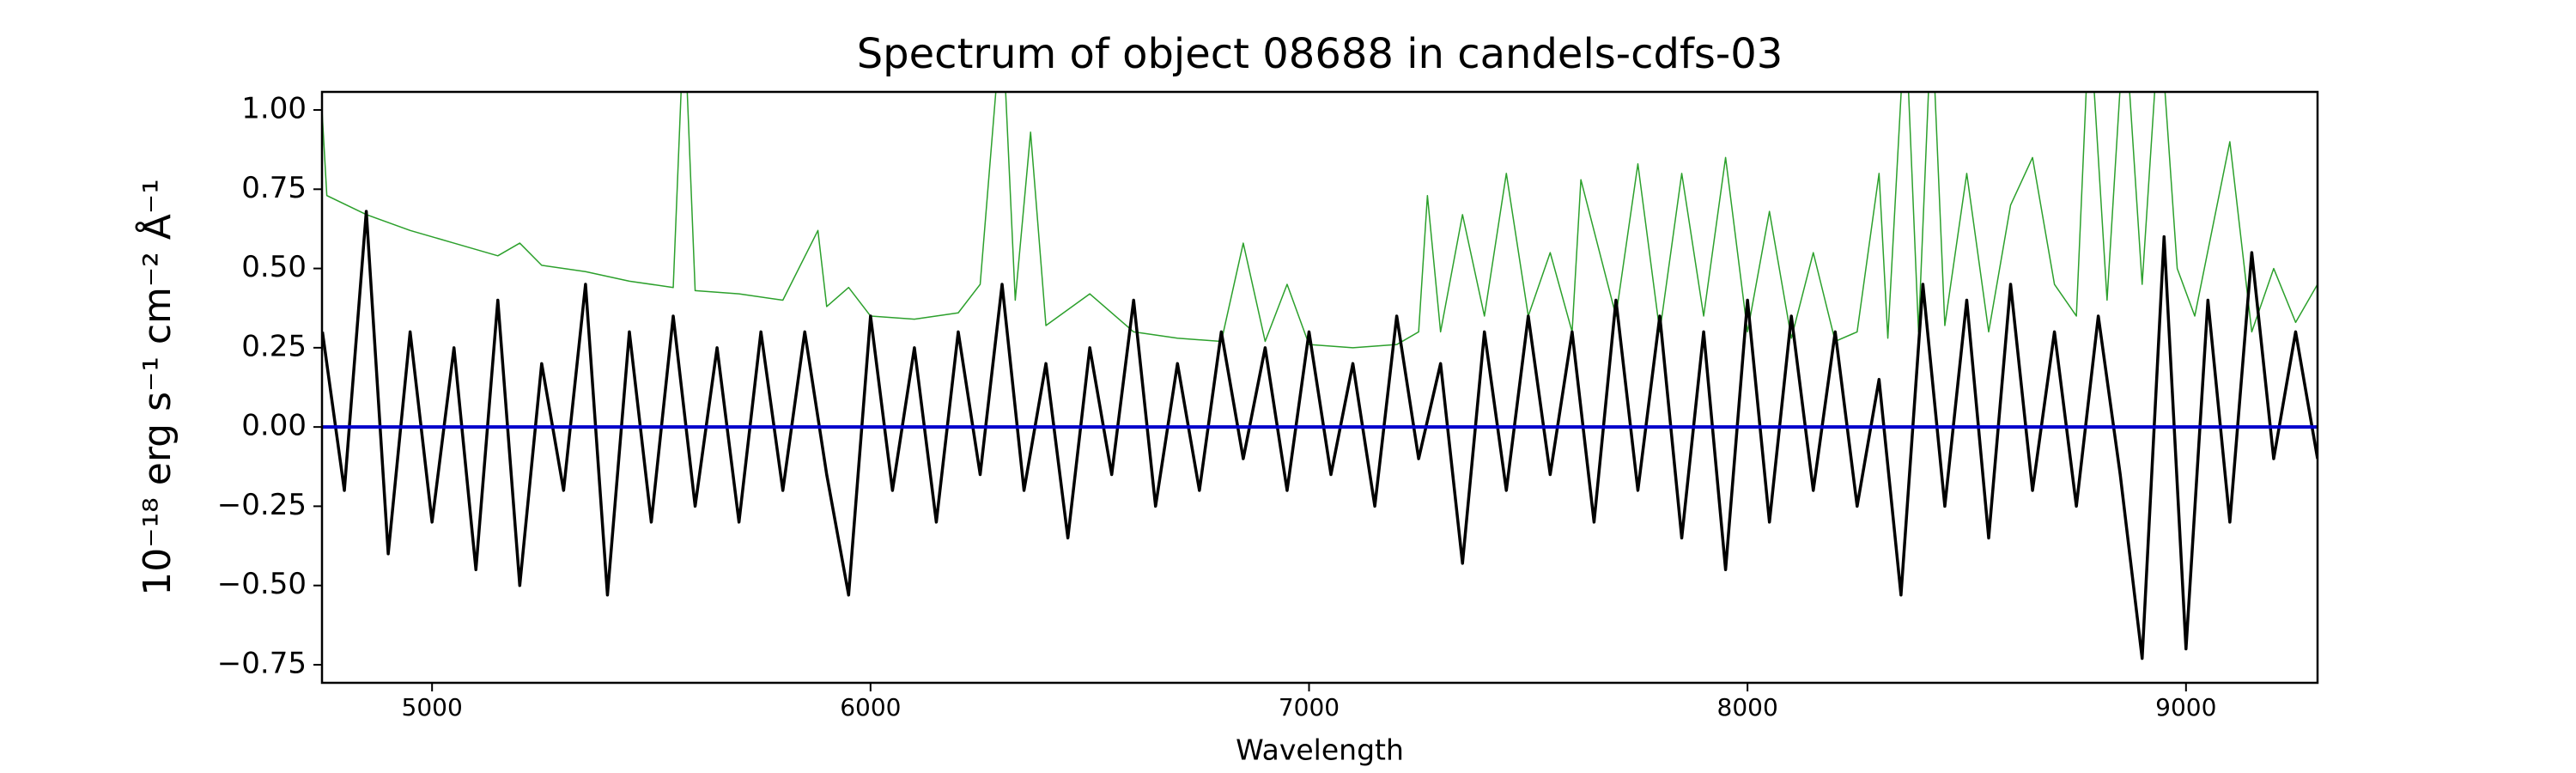 Image resolution: width=2576 pixels, height=773 pixels. I want to click on x-tick-label: 6000, so click(870, 707).